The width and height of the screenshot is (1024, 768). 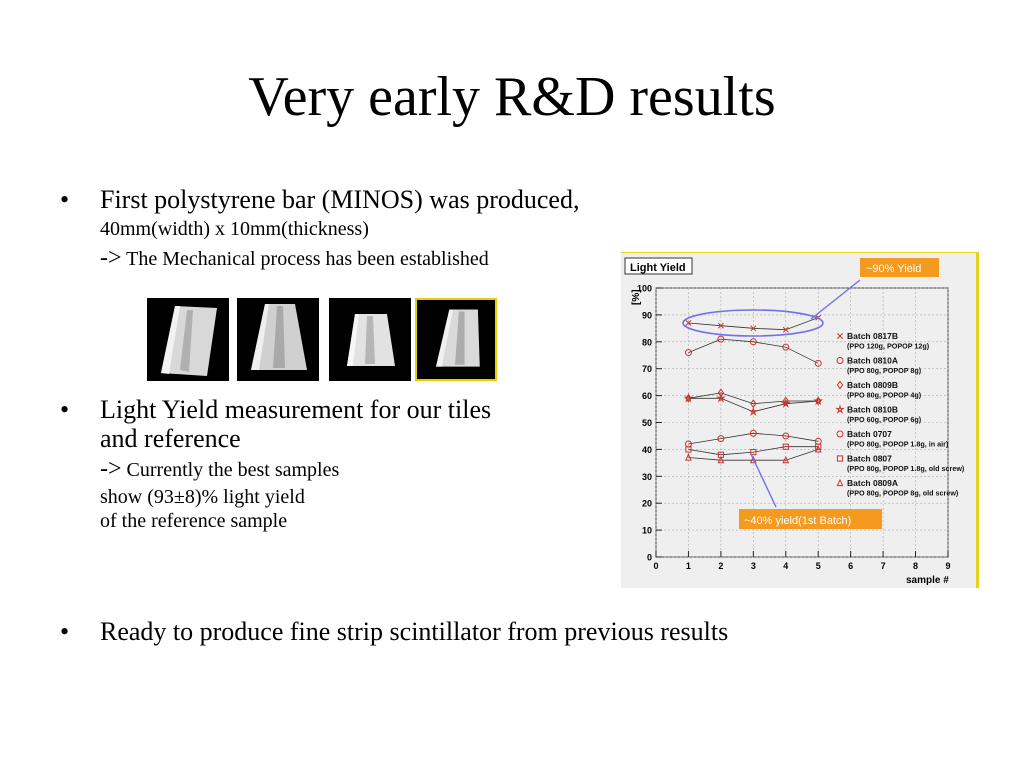 What do you see at coordinates (893, 269) in the screenshot?
I see `annotation-90-yield: ~90% Yield` at bounding box center [893, 269].